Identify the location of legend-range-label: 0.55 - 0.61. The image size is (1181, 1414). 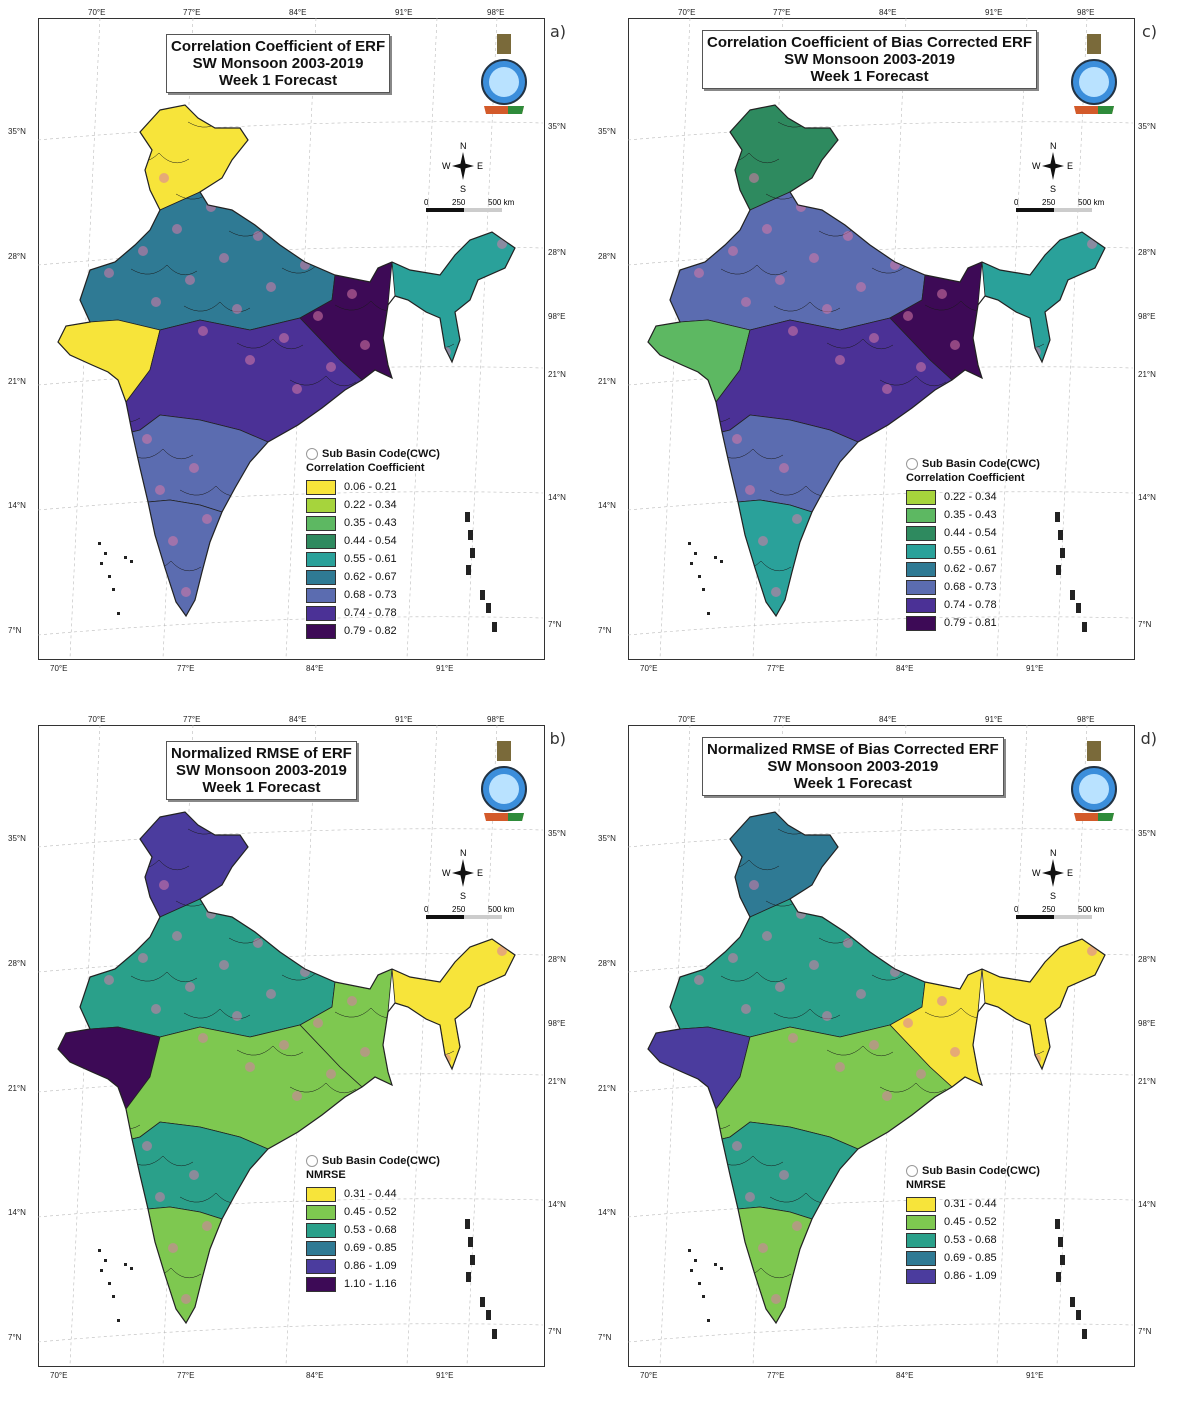
(370, 559).